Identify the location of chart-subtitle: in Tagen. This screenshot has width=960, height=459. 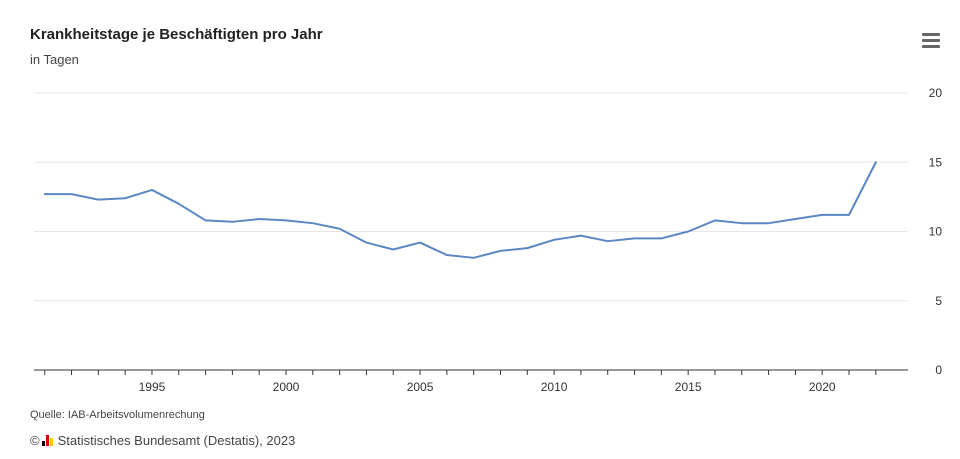
(54, 59).